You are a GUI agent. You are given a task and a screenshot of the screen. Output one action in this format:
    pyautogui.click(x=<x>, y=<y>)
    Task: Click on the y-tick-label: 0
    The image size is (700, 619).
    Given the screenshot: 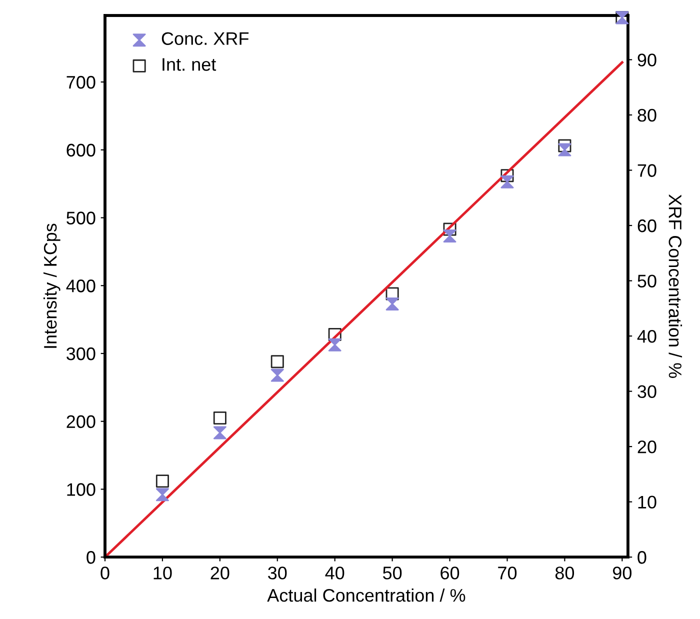 What is the action you would take?
    pyautogui.click(x=91, y=557)
    